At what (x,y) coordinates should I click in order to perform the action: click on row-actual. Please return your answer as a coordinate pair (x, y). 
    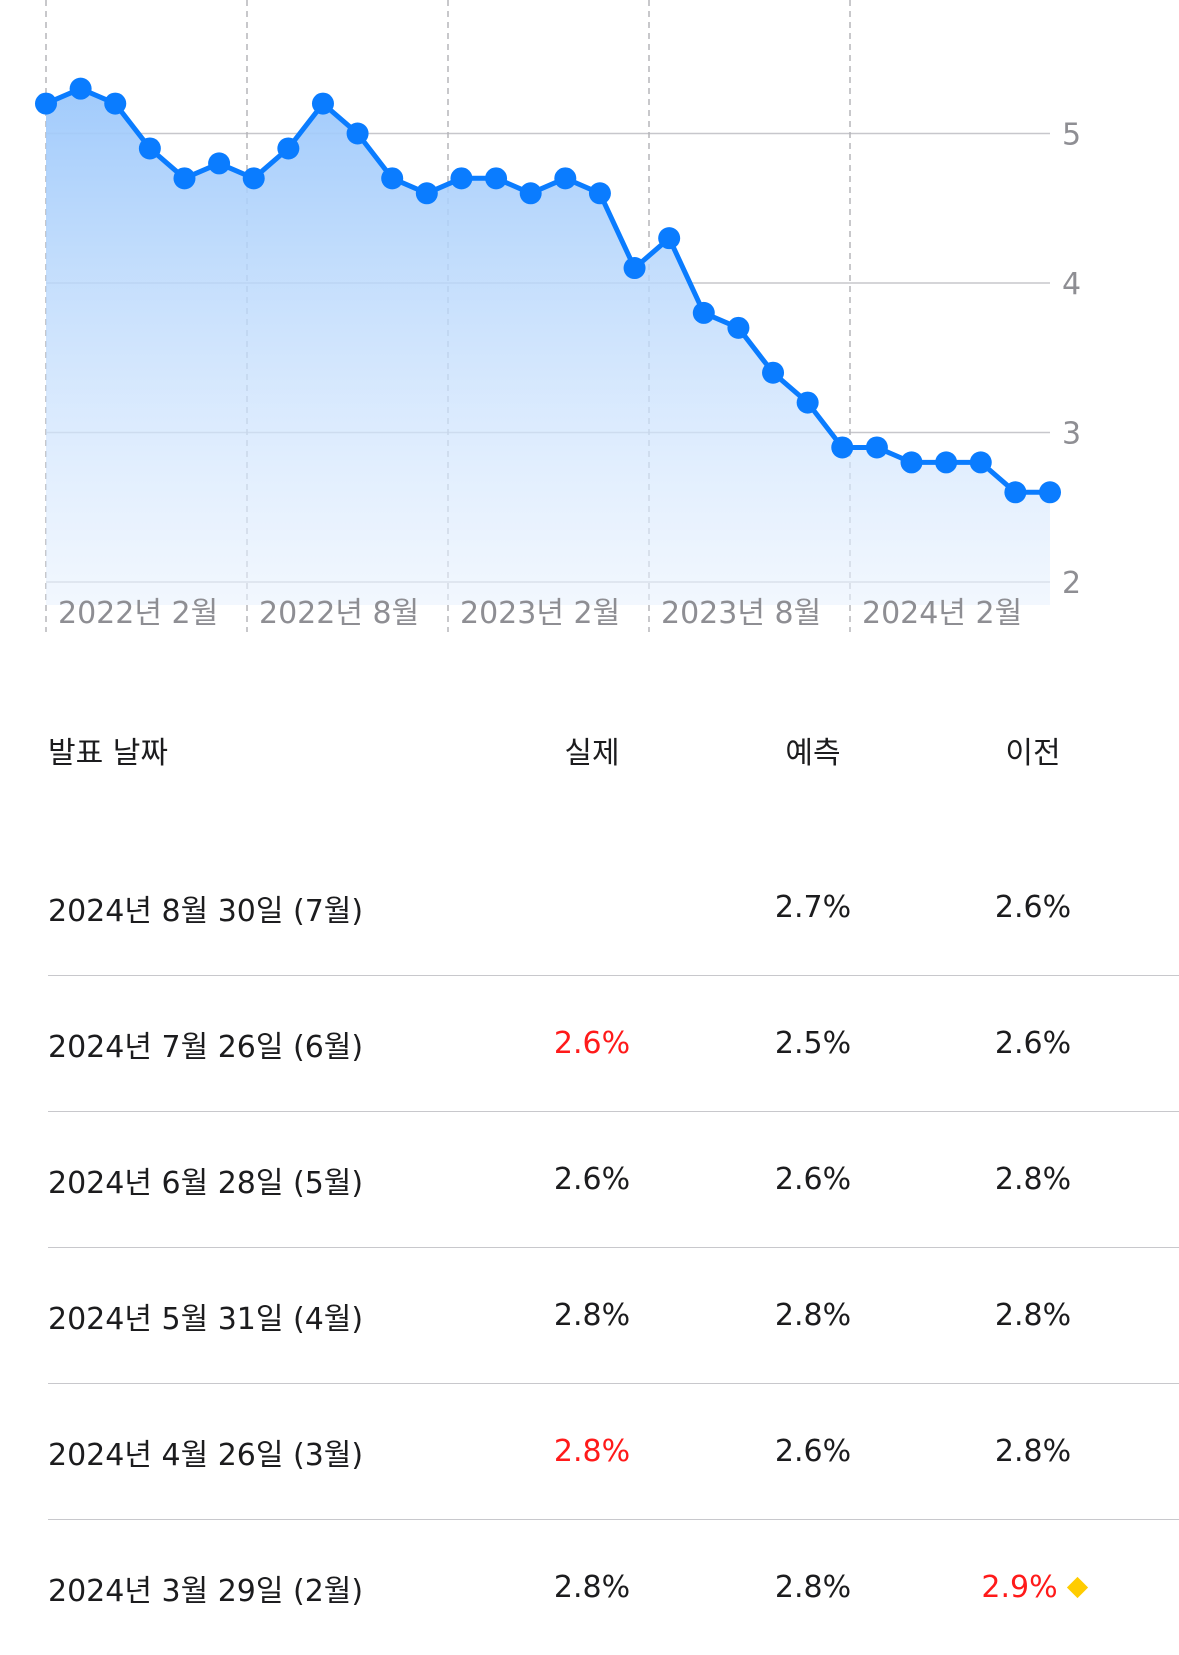
    Looking at the image, I should click on (592, 907).